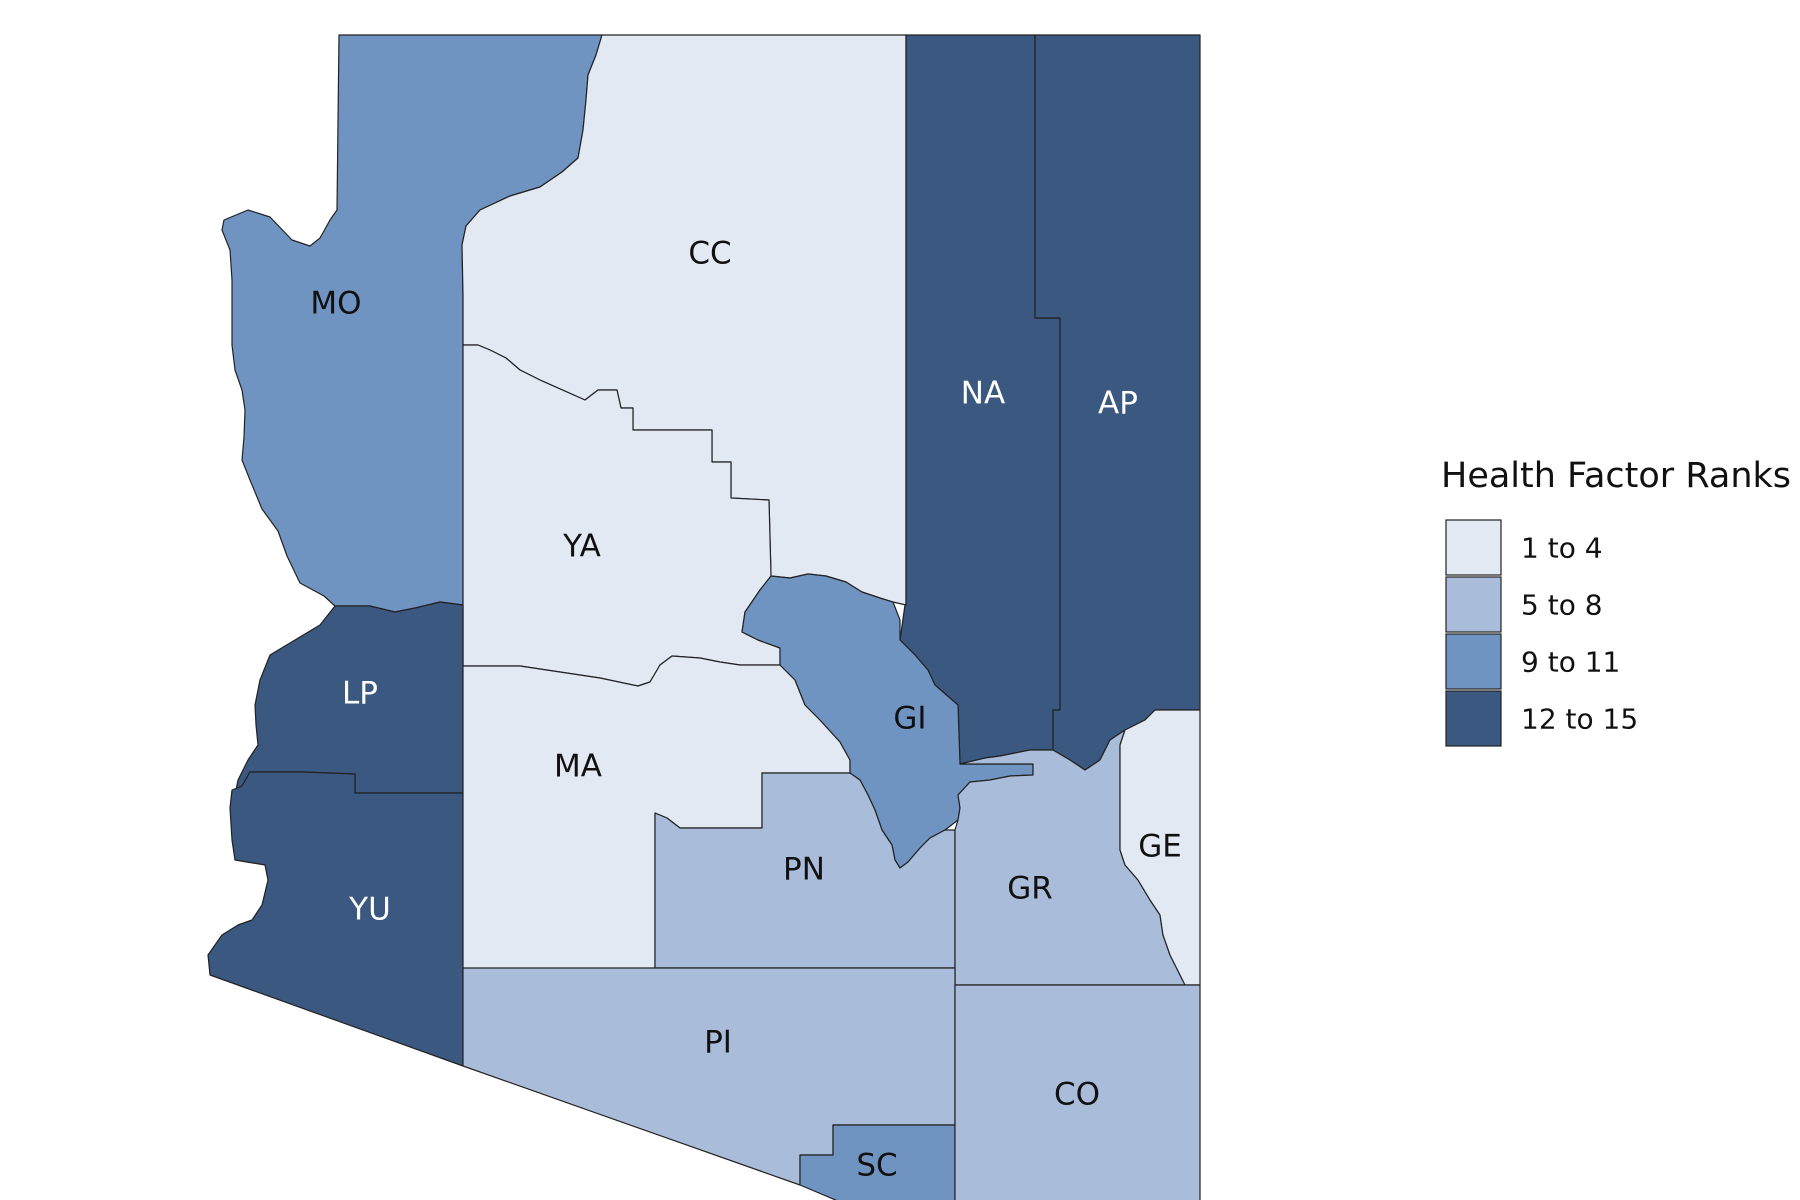 Image resolution: width=1800 pixels, height=1200 pixels. I want to click on county-label-lp: LP, so click(360, 694).